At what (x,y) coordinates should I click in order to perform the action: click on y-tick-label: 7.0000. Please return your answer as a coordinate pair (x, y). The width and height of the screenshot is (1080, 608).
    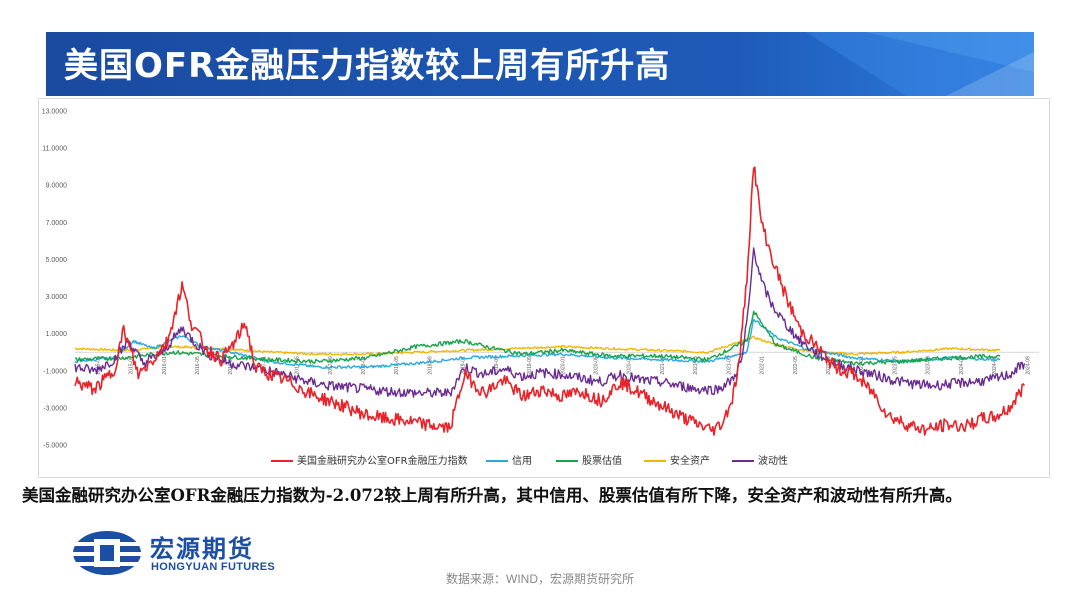
    Looking at the image, I should click on (57, 223).